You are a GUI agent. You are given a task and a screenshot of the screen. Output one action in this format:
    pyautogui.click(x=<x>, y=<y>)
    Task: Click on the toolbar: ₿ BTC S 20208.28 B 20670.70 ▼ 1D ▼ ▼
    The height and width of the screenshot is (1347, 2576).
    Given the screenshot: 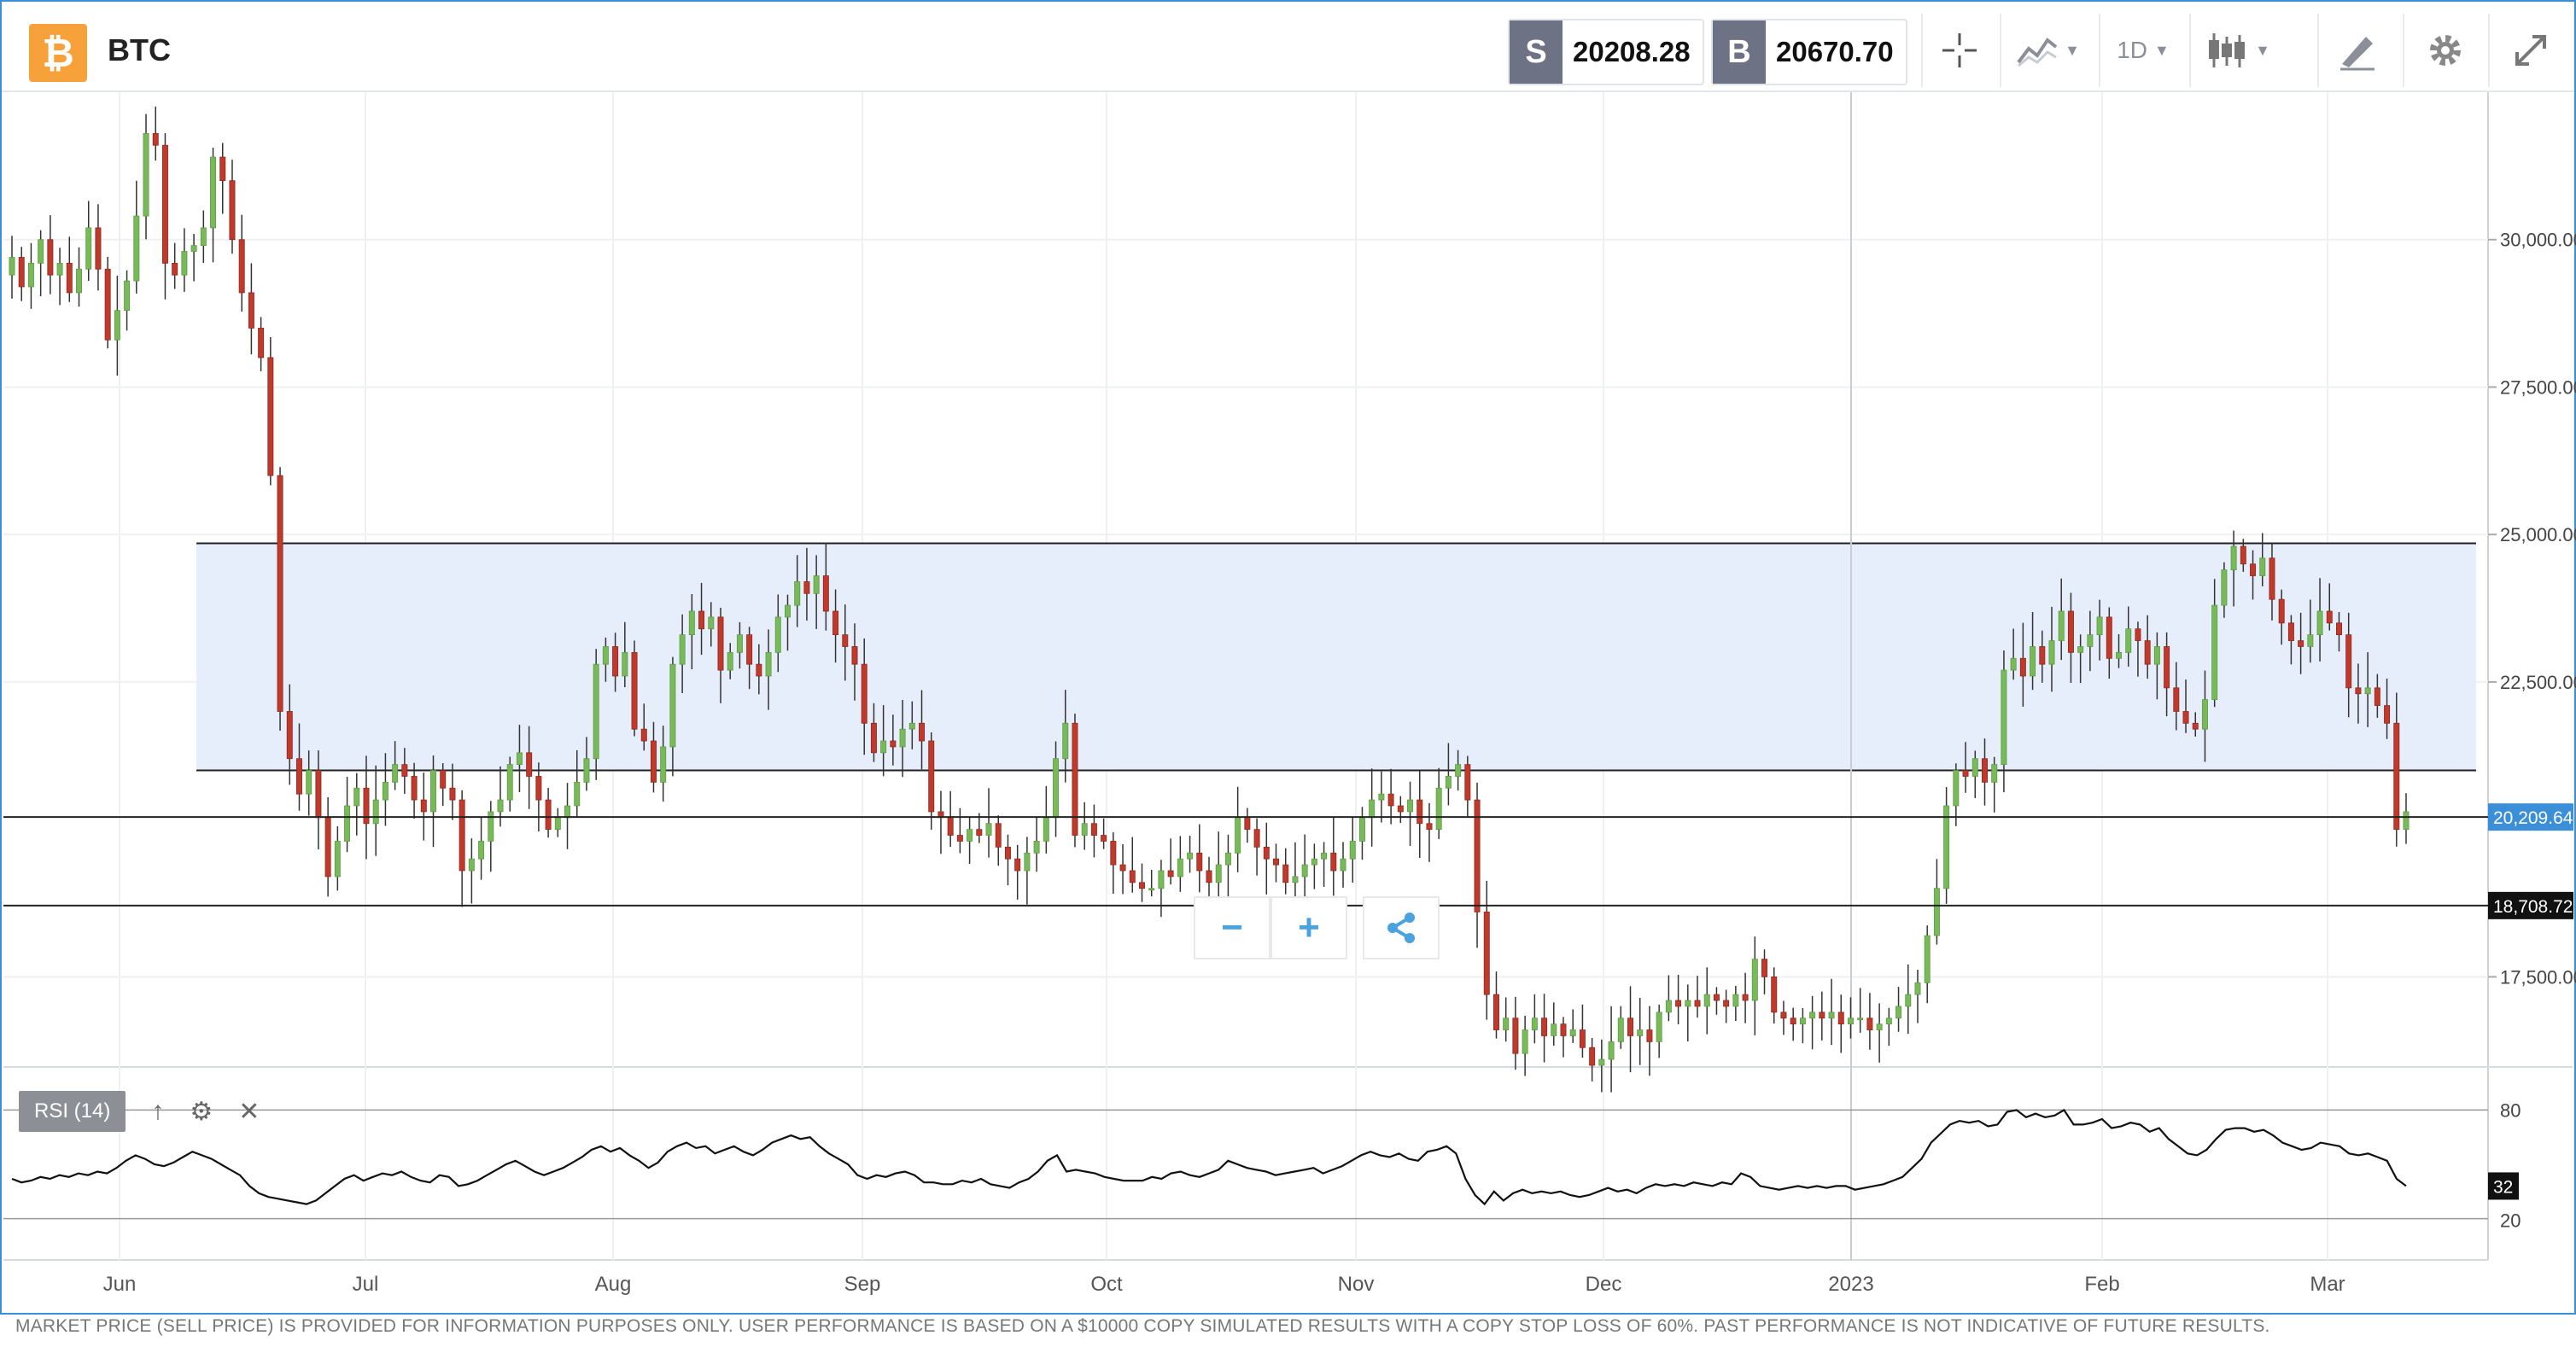 What is the action you would take?
    pyautogui.click(x=1288, y=47)
    